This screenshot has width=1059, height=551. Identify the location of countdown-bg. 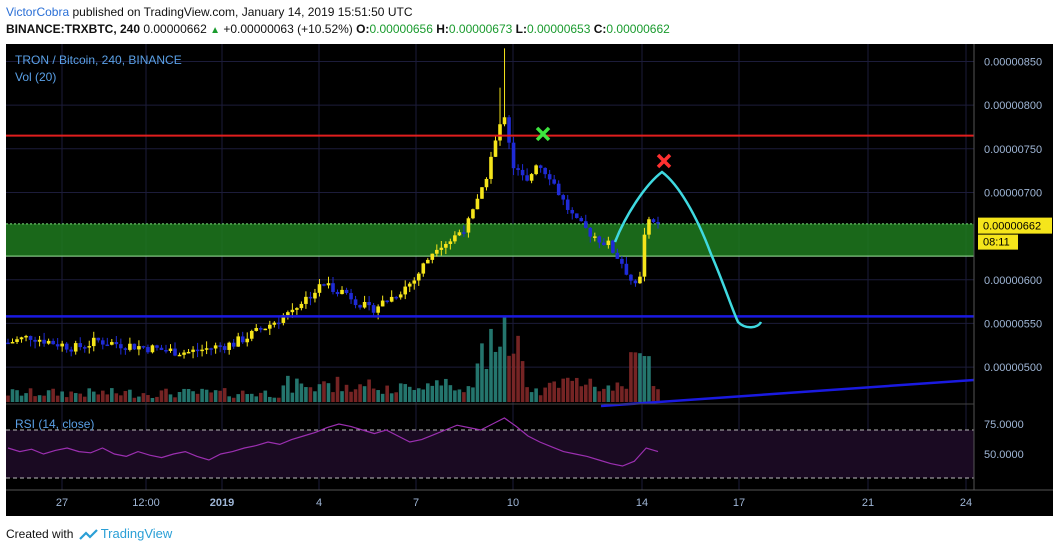
(998, 242).